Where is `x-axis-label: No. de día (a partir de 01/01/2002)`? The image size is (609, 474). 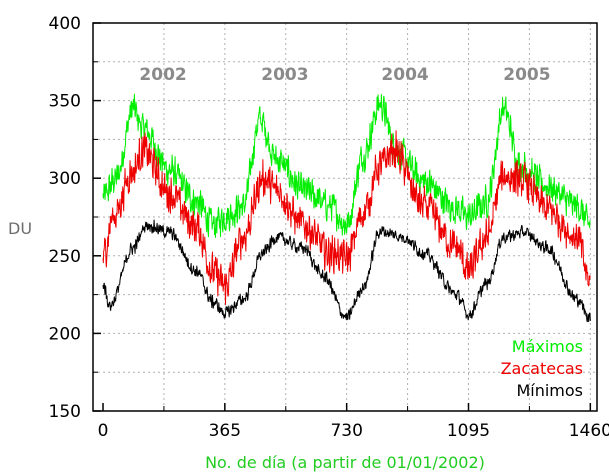 x-axis-label: No. de día (a partir de 01/01/2002) is located at coordinates (345, 462).